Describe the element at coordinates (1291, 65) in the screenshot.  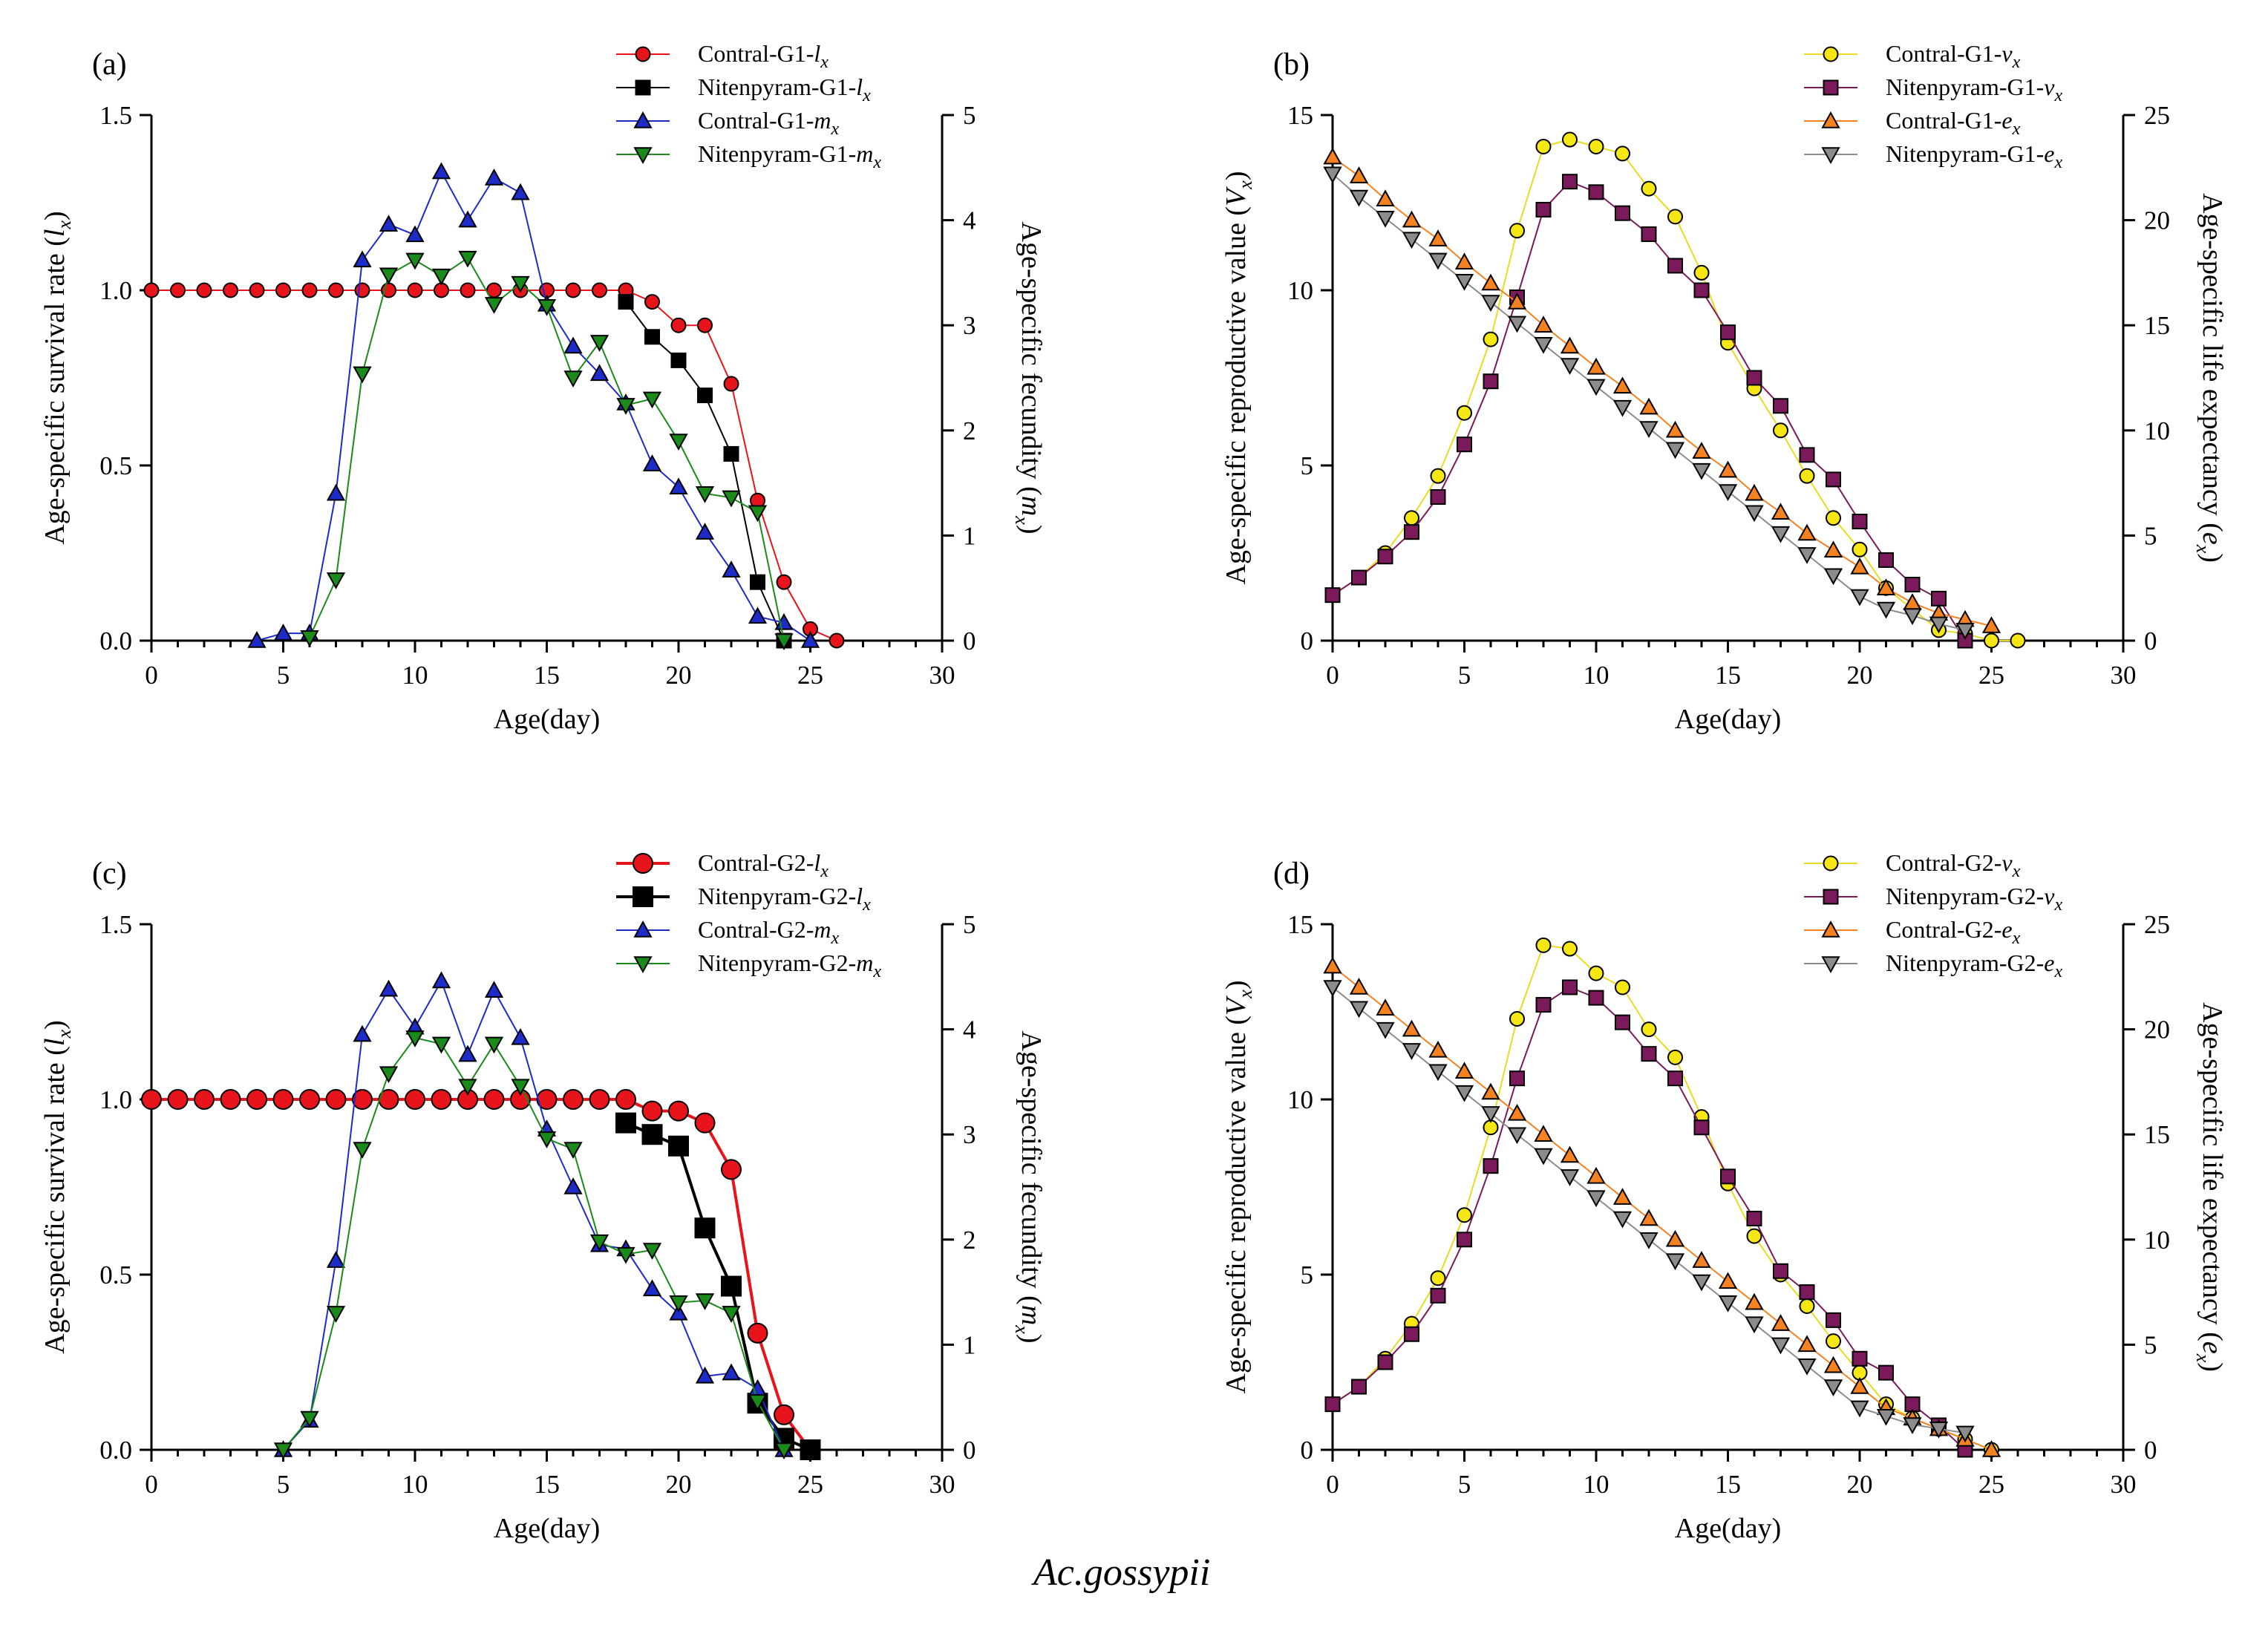
I see `panel-tag: (b)` at that location.